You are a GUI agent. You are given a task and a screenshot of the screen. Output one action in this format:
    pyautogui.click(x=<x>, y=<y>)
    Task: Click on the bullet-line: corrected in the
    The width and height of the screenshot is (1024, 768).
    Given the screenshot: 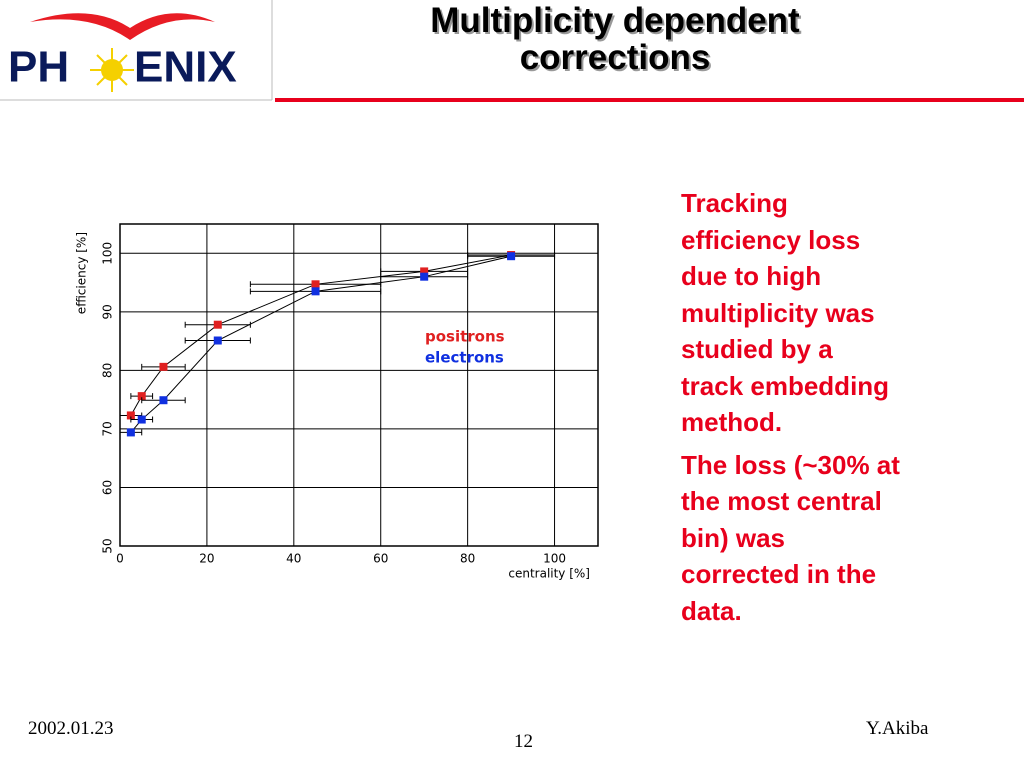 What is the action you would take?
    pyautogui.click(x=779, y=574)
    